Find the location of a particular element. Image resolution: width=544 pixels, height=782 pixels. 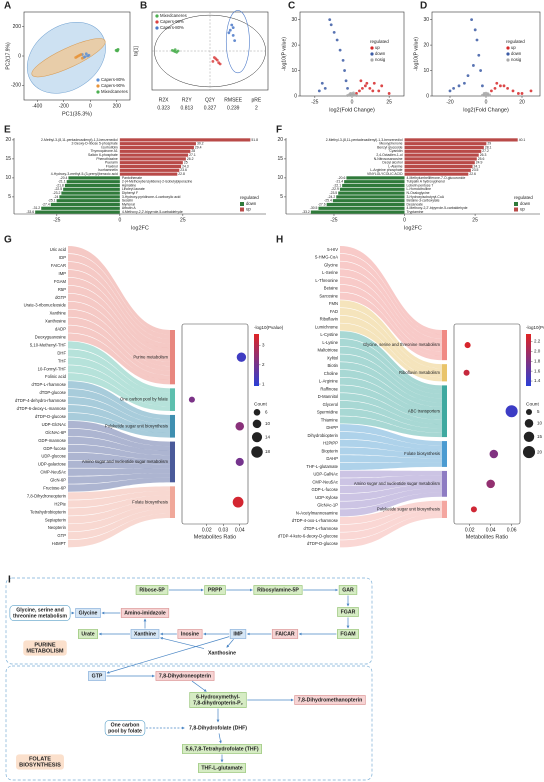

size-legend-label: 5 is located at coordinates (538, 411).